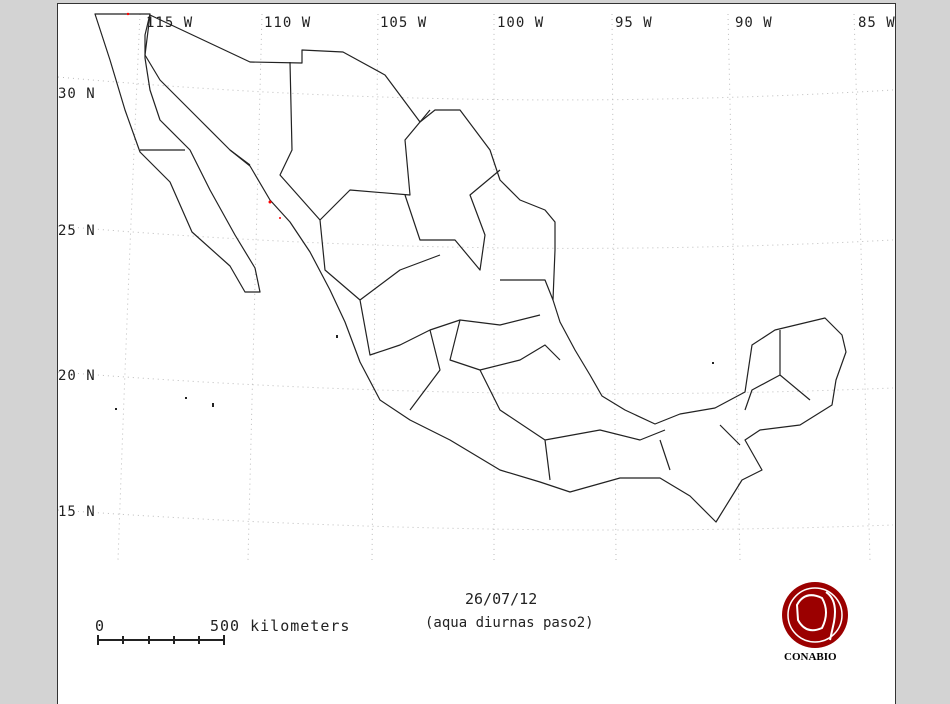  I want to click on lon-label: 90 W, so click(754, 23).